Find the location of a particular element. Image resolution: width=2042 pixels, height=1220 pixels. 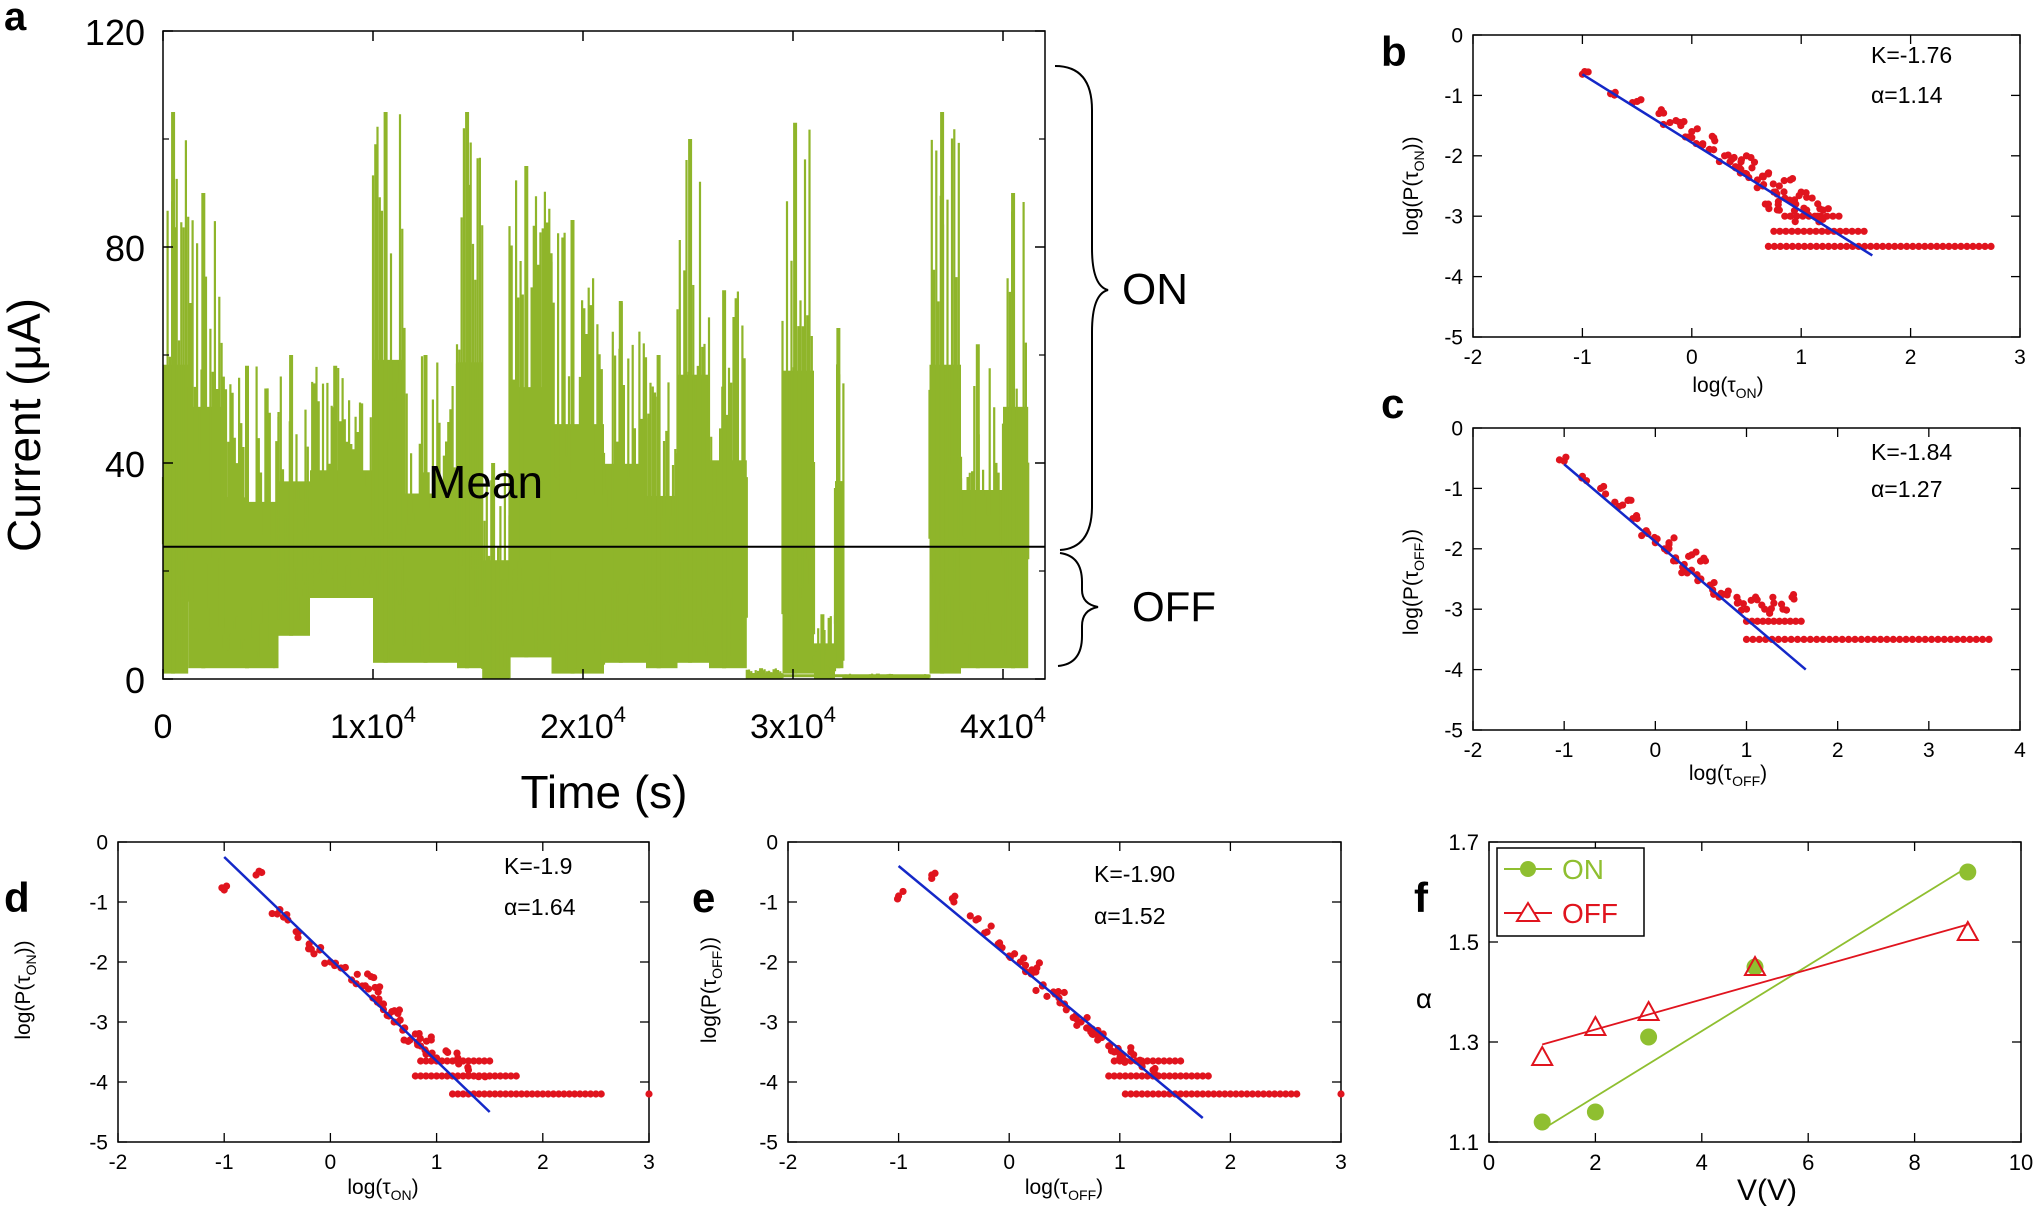

c-axis-ticks: -2 -1 0 1 2 3 4 -5 -4 -3 -2 -1 0 is located at coordinates (1735, 589).